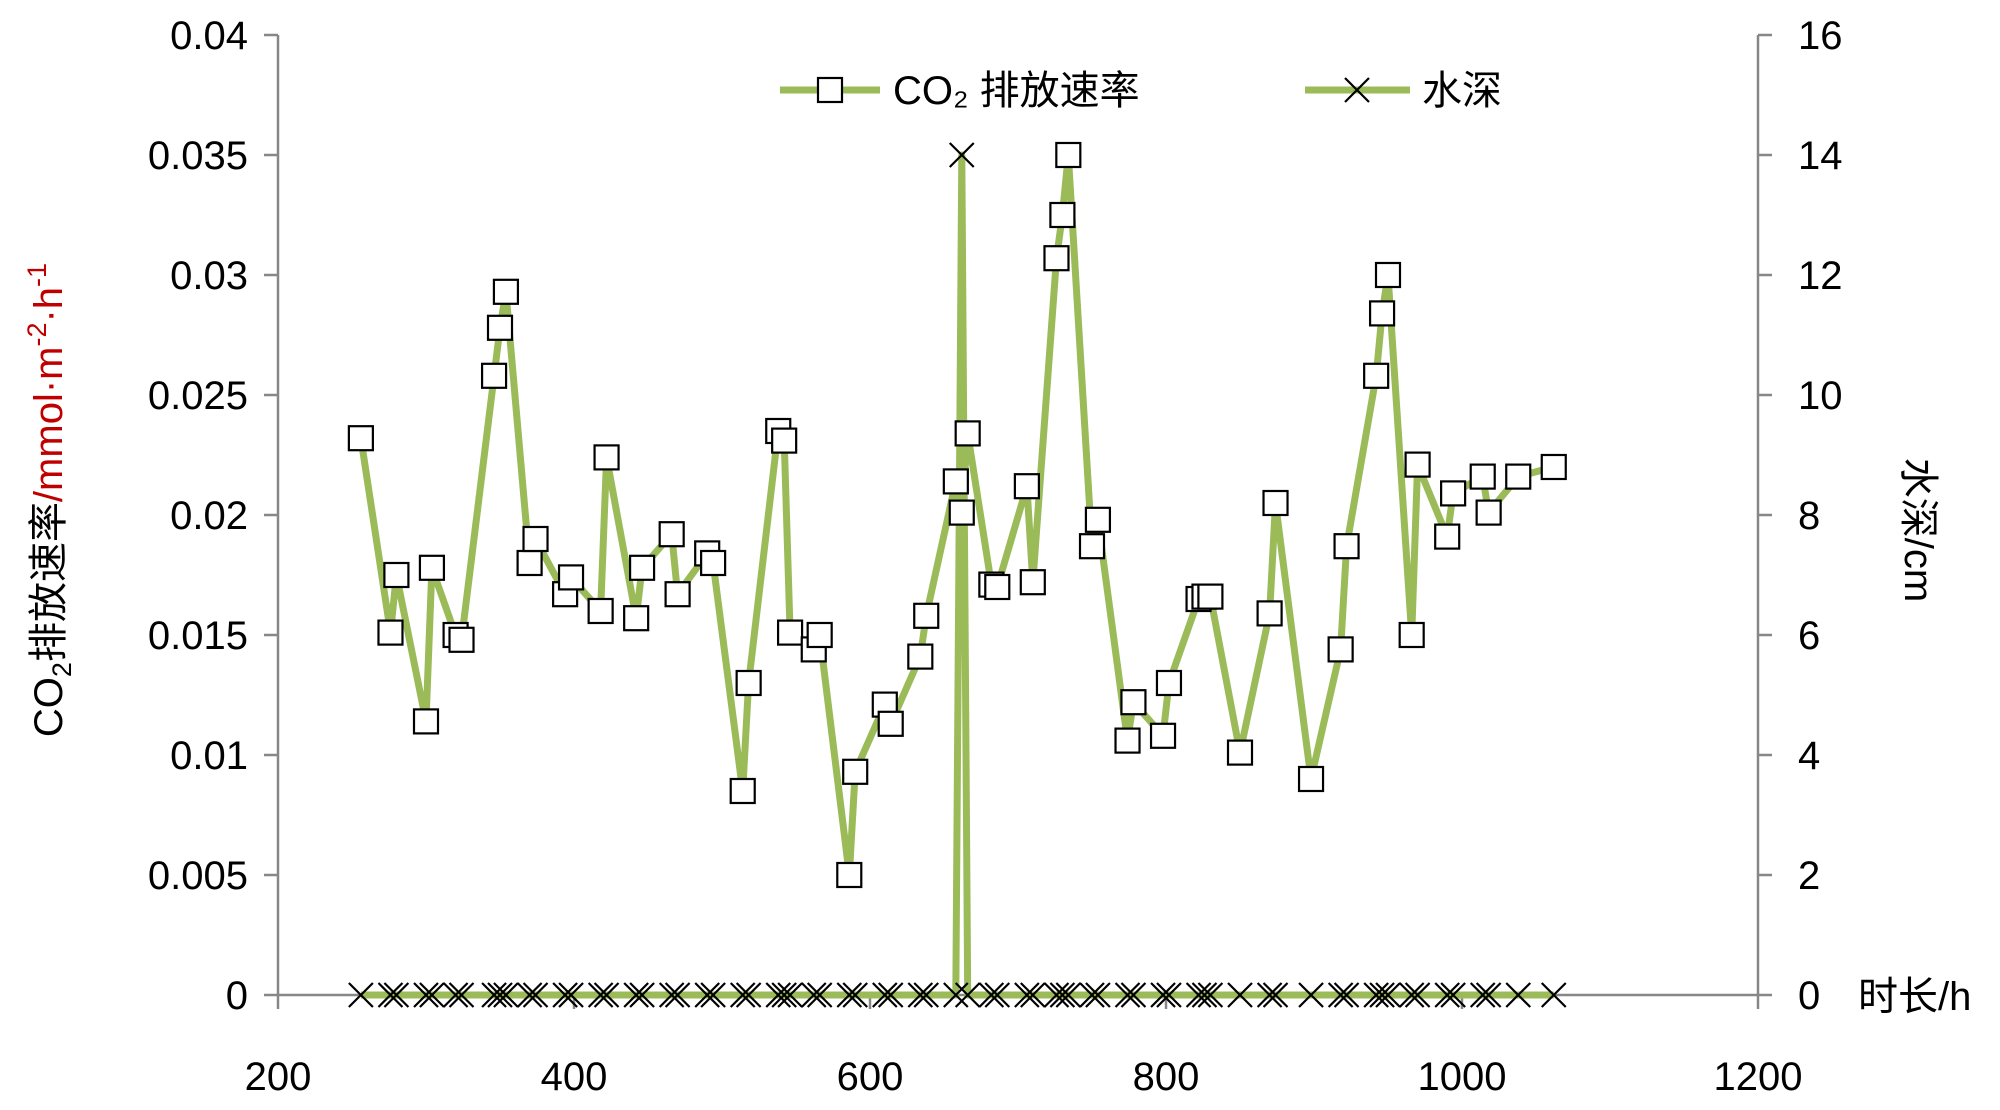  I want to click on left-axis-tick-label: 0.03, so click(209, 276).